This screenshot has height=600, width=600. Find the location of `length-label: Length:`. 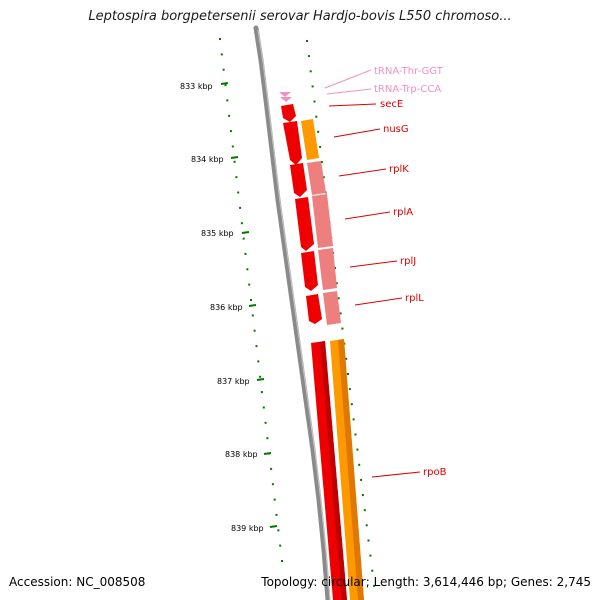

length-label: Length: is located at coordinates (396, 582).